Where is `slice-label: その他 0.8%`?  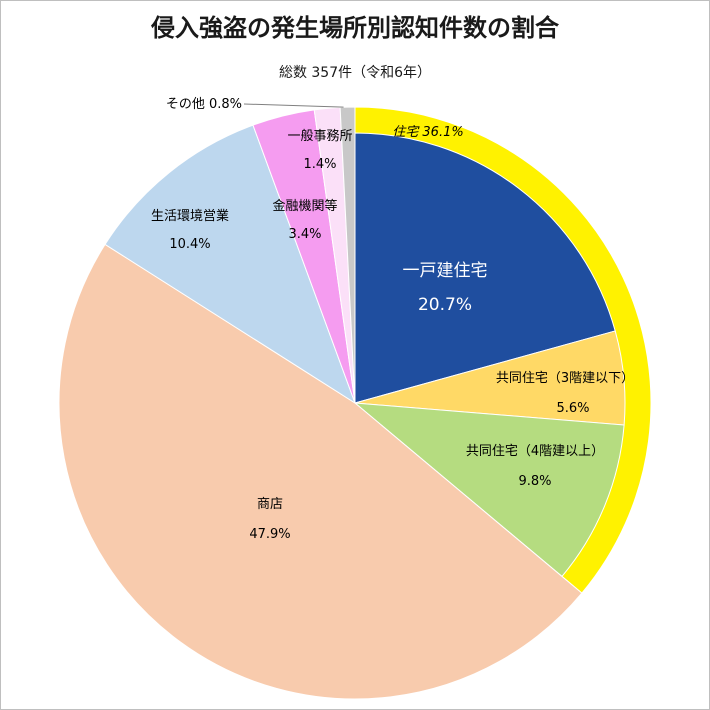
slice-label: その他 0.8% is located at coordinates (204, 104).